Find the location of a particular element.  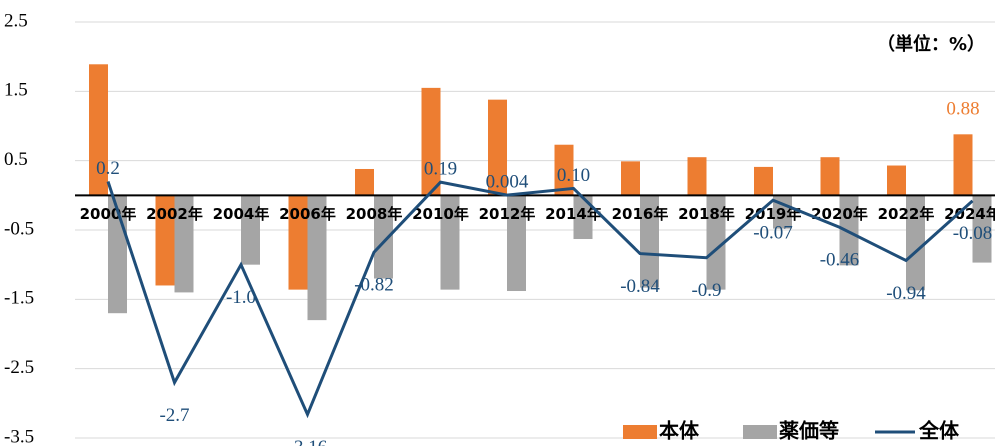

y-tick-label: 1.5 is located at coordinates (16, 90).